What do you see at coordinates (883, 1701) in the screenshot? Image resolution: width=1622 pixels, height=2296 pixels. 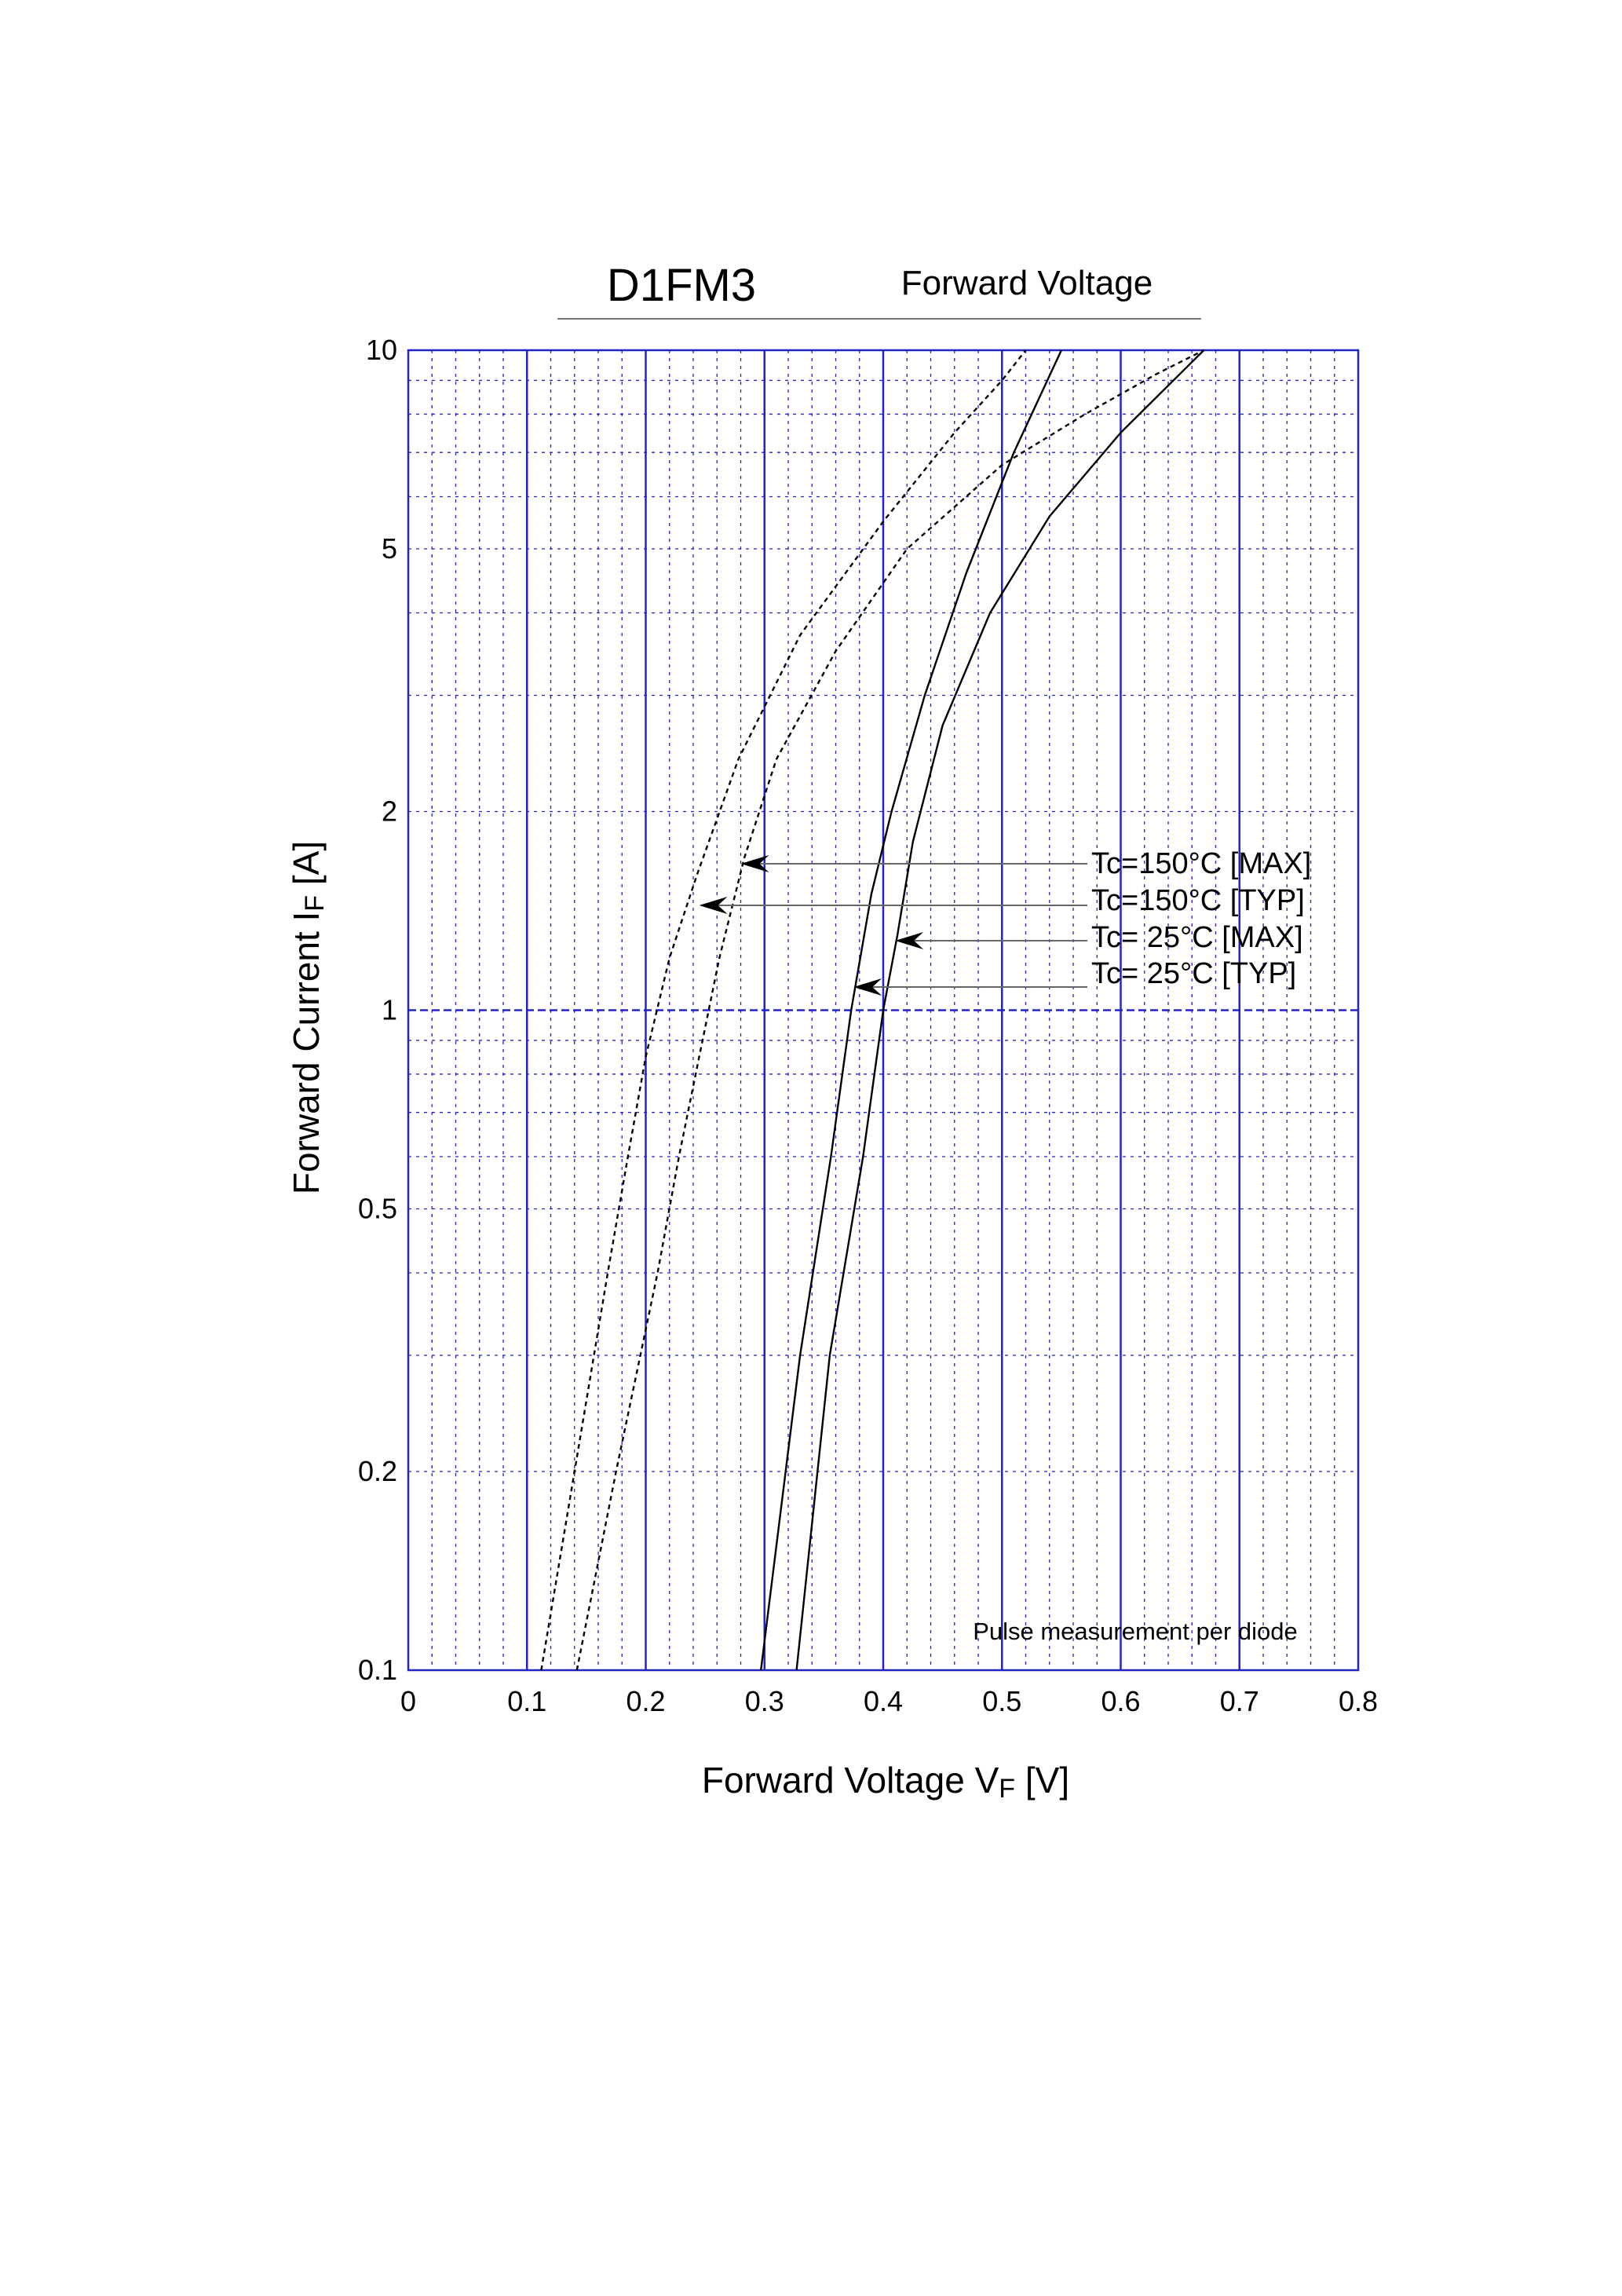 I see `x-tick-label: 0.4` at bounding box center [883, 1701].